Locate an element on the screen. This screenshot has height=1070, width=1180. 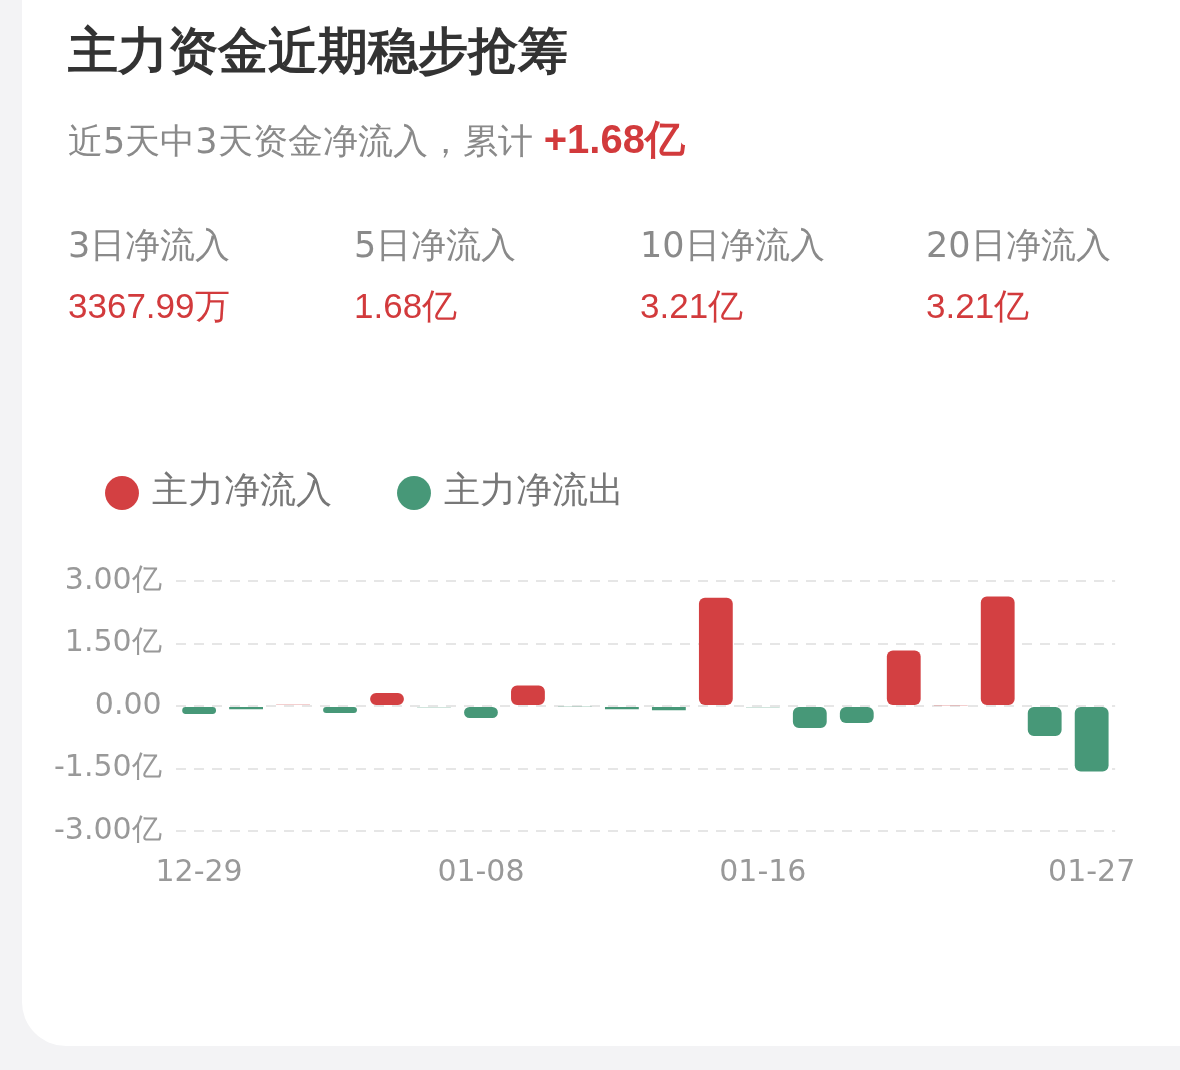
chart-title: 主力资金近期稳步抢筹 is located at coordinates (318, 51).